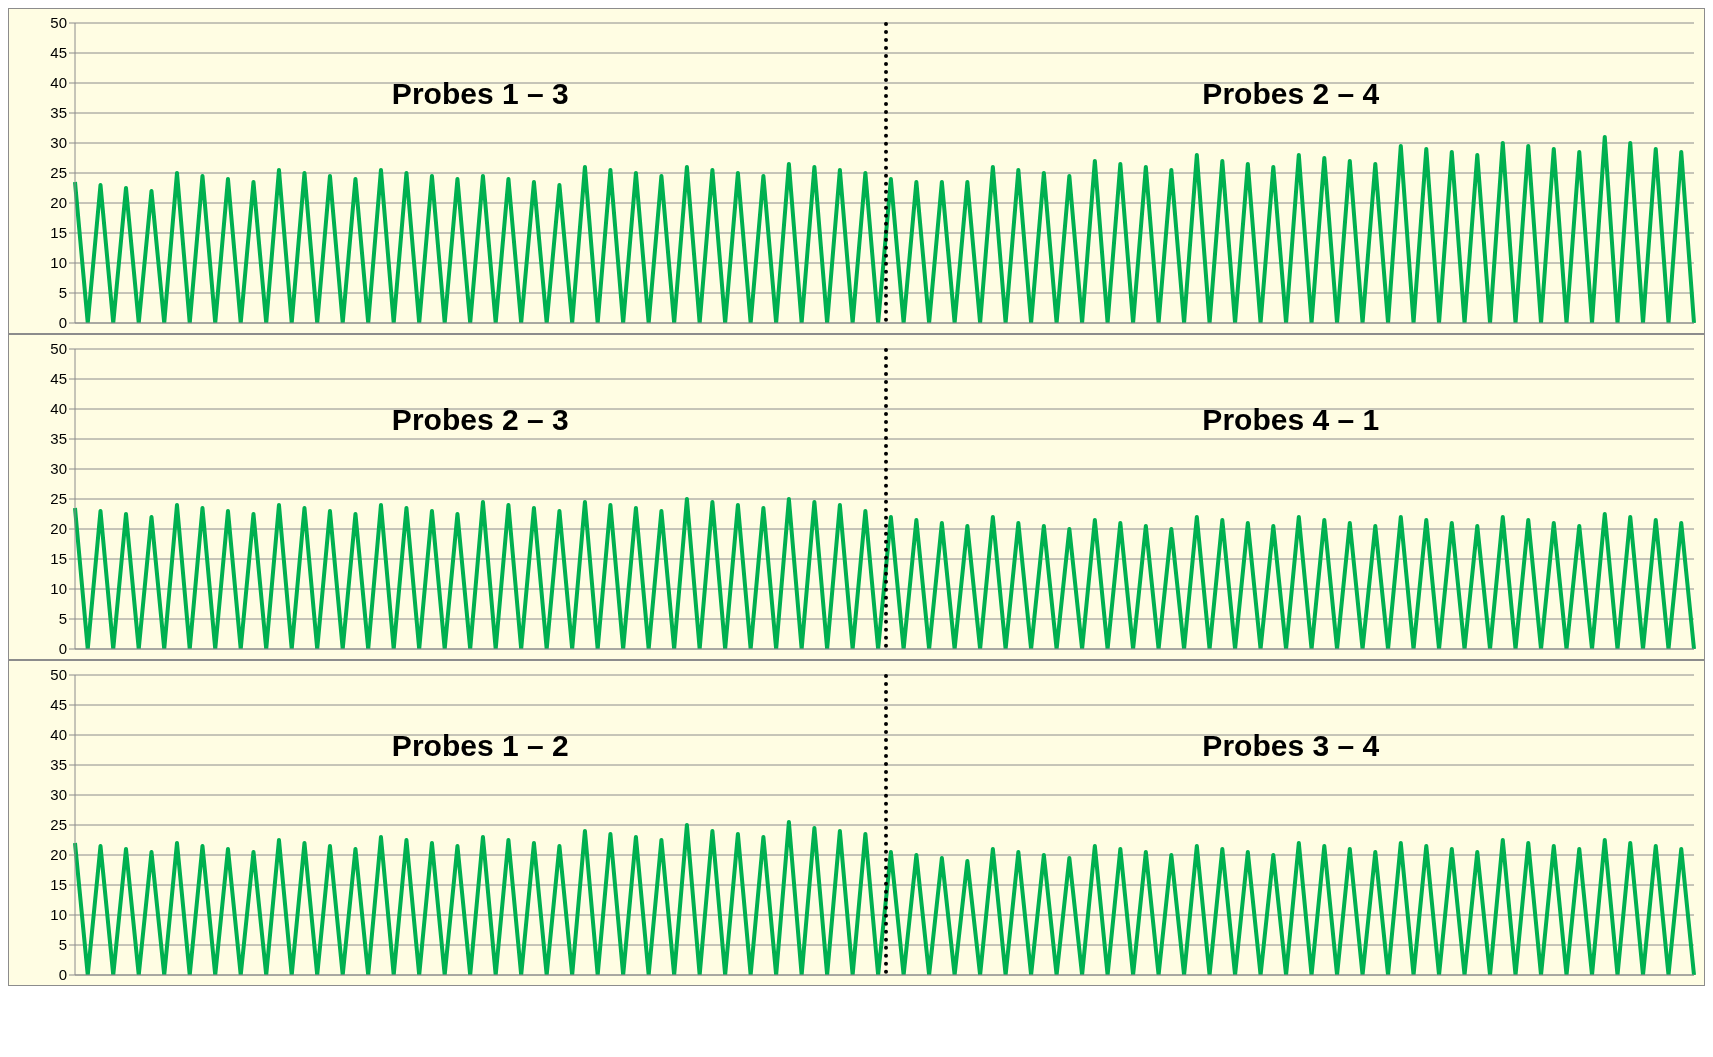 The width and height of the screenshot is (1713, 1057). I want to click on annotation: Probes 4 – 1, so click(1291, 420).